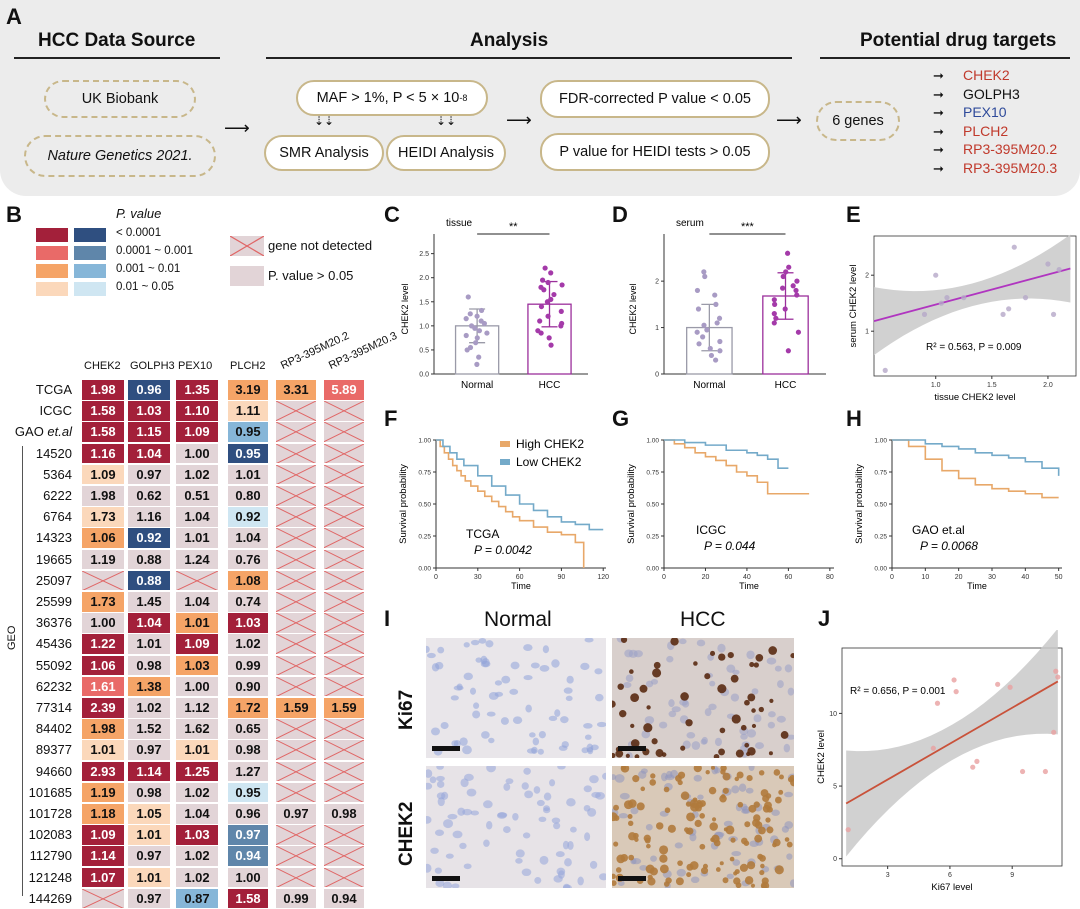  Describe the element at coordinates (197, 708) in the screenshot. I see `heatmap-cell: 1.12` at that location.